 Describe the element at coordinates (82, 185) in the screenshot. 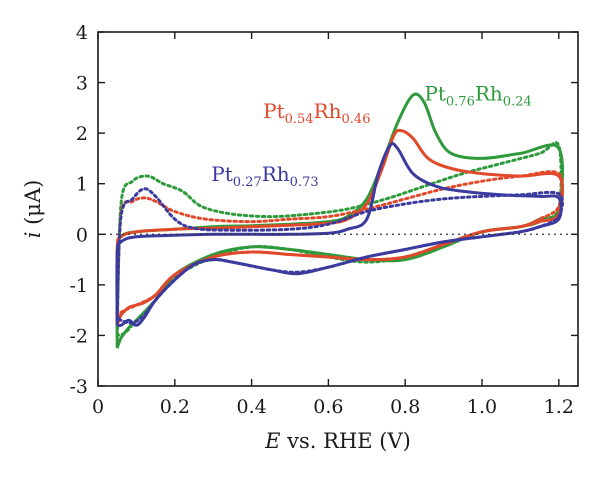

I see `y-tick-label: 1` at that location.